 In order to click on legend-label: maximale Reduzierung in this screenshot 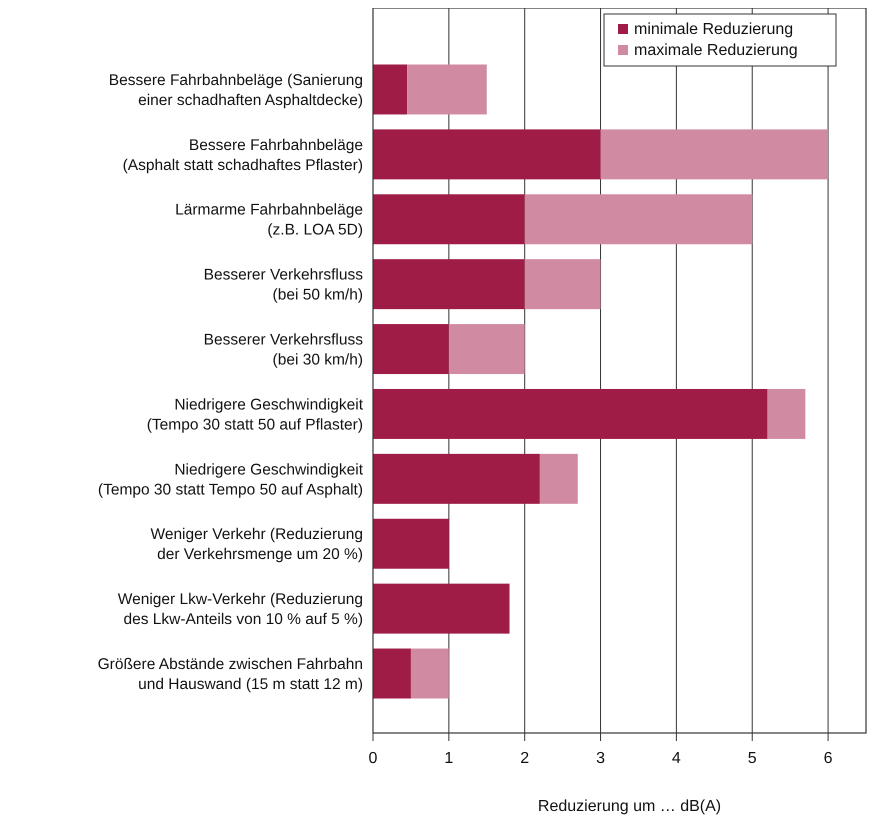, I will do `click(716, 50)`.